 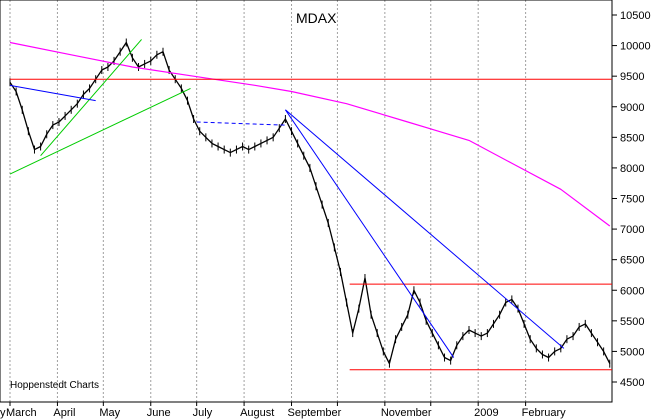 I want to click on chart-title: MDAX, so click(x=316, y=18).